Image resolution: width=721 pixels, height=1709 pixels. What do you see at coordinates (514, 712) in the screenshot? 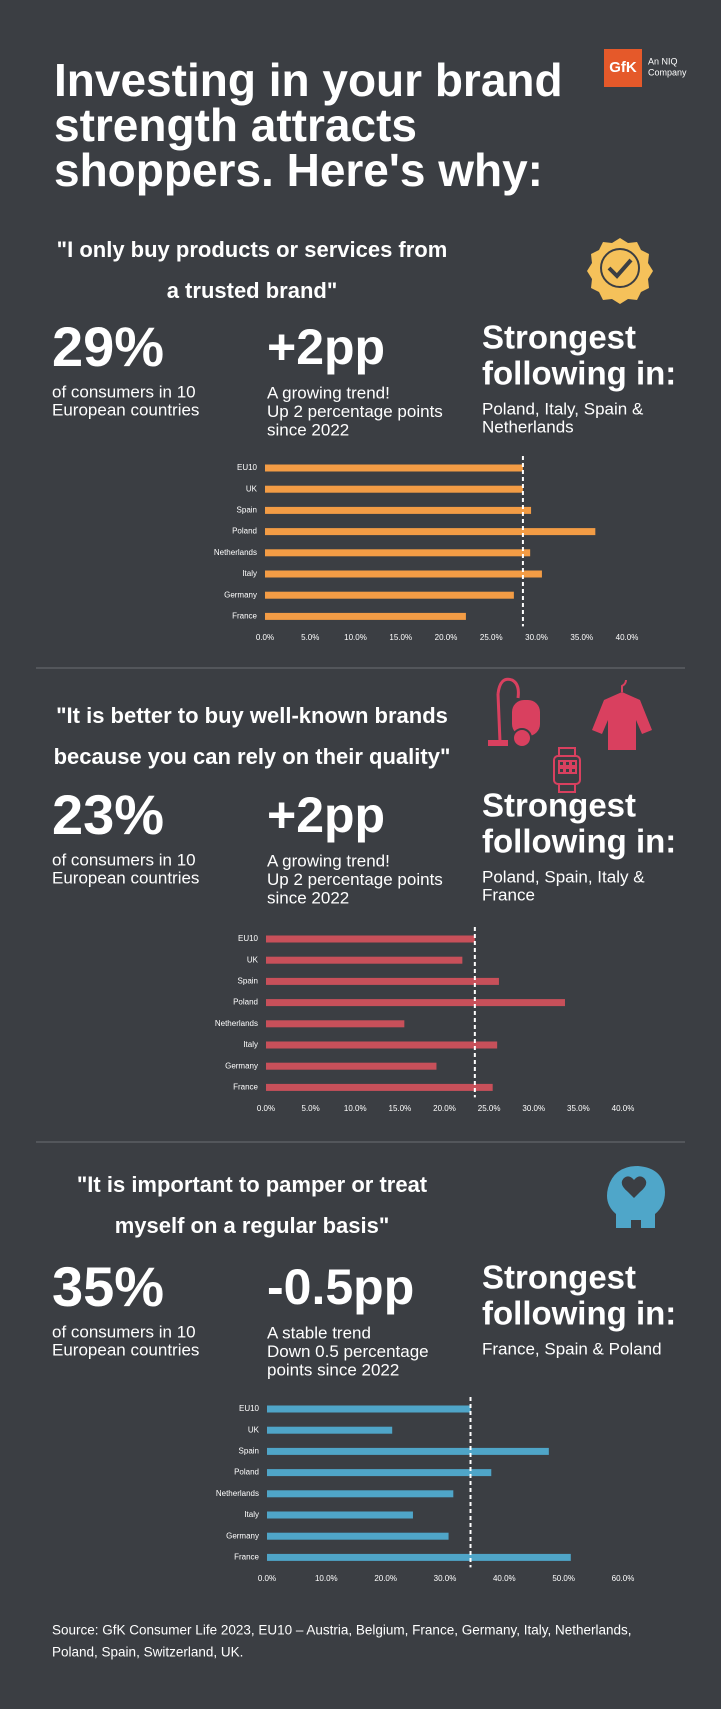
I see `vacuum-icon` at bounding box center [514, 712].